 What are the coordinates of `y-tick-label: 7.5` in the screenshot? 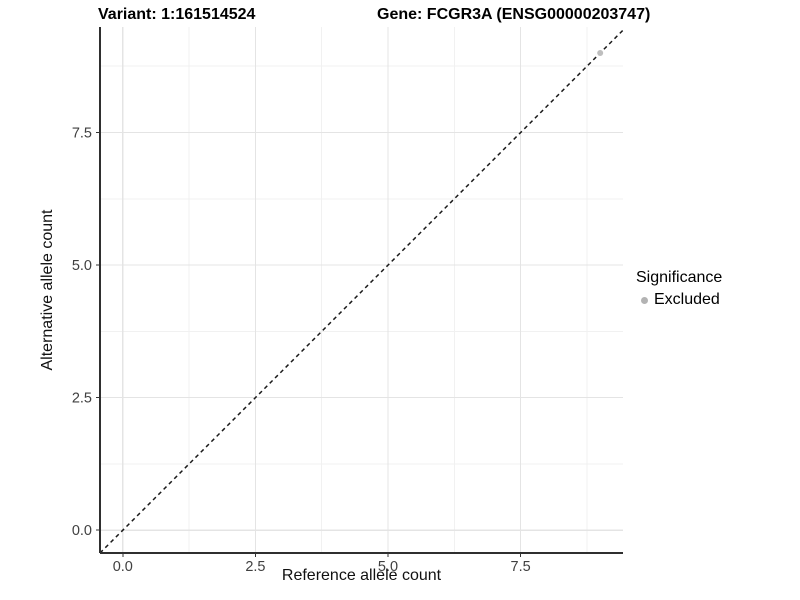 It's located at (82, 134).